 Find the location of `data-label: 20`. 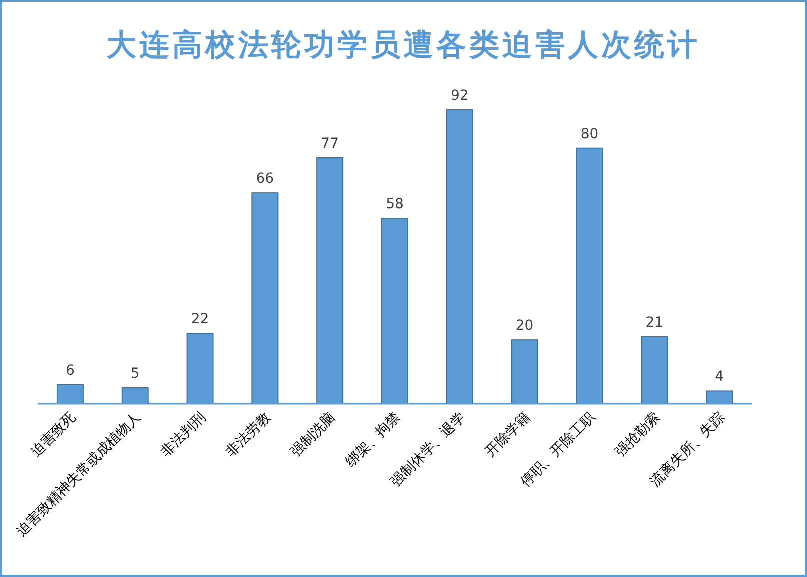

data-label: 20 is located at coordinates (525, 326).